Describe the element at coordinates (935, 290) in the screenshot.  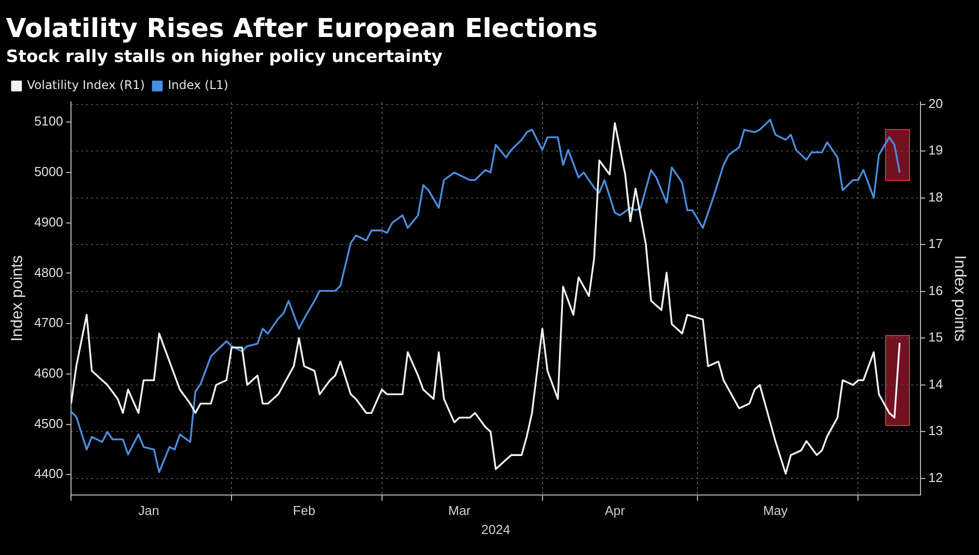
I see `y2-tick-label: 16` at that location.